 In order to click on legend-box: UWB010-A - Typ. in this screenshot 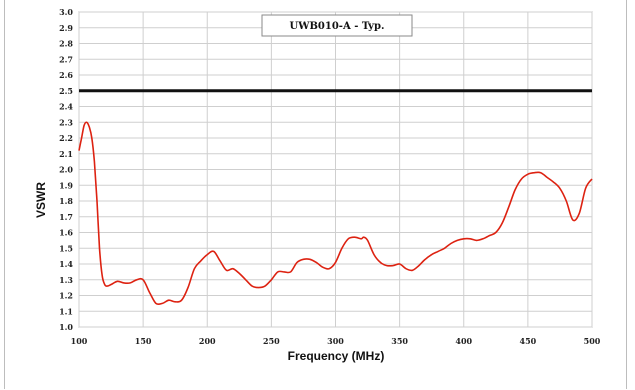, I will do `click(337, 25)`.